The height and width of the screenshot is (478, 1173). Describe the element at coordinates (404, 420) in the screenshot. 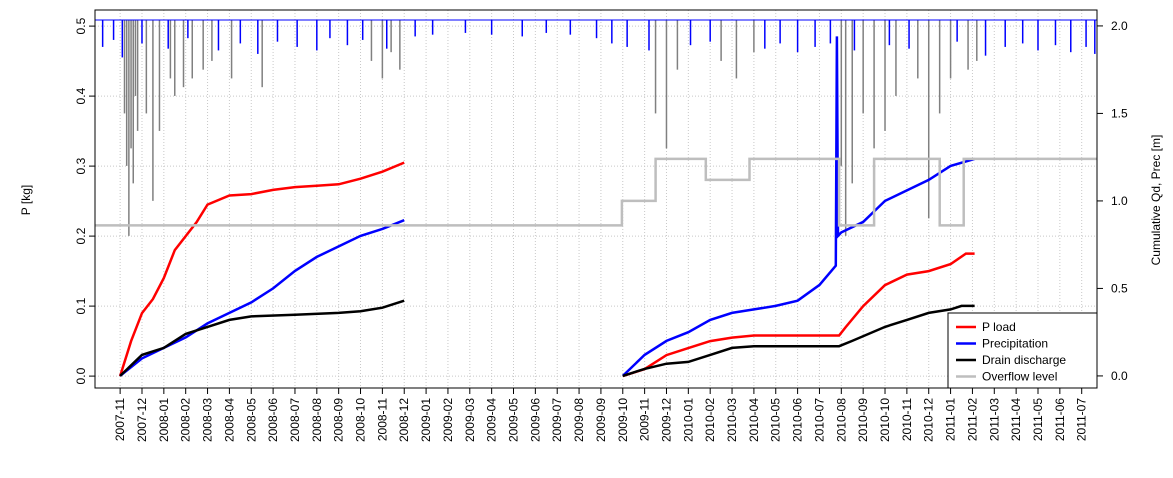

I see `x-tick-label: 2008-12` at that location.